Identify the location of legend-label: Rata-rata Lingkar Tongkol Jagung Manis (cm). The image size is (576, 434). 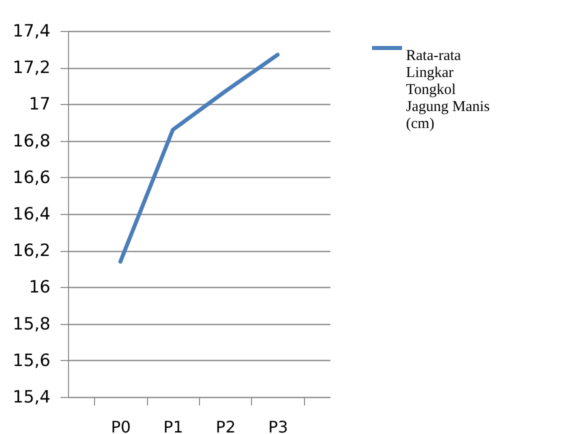
(448, 90).